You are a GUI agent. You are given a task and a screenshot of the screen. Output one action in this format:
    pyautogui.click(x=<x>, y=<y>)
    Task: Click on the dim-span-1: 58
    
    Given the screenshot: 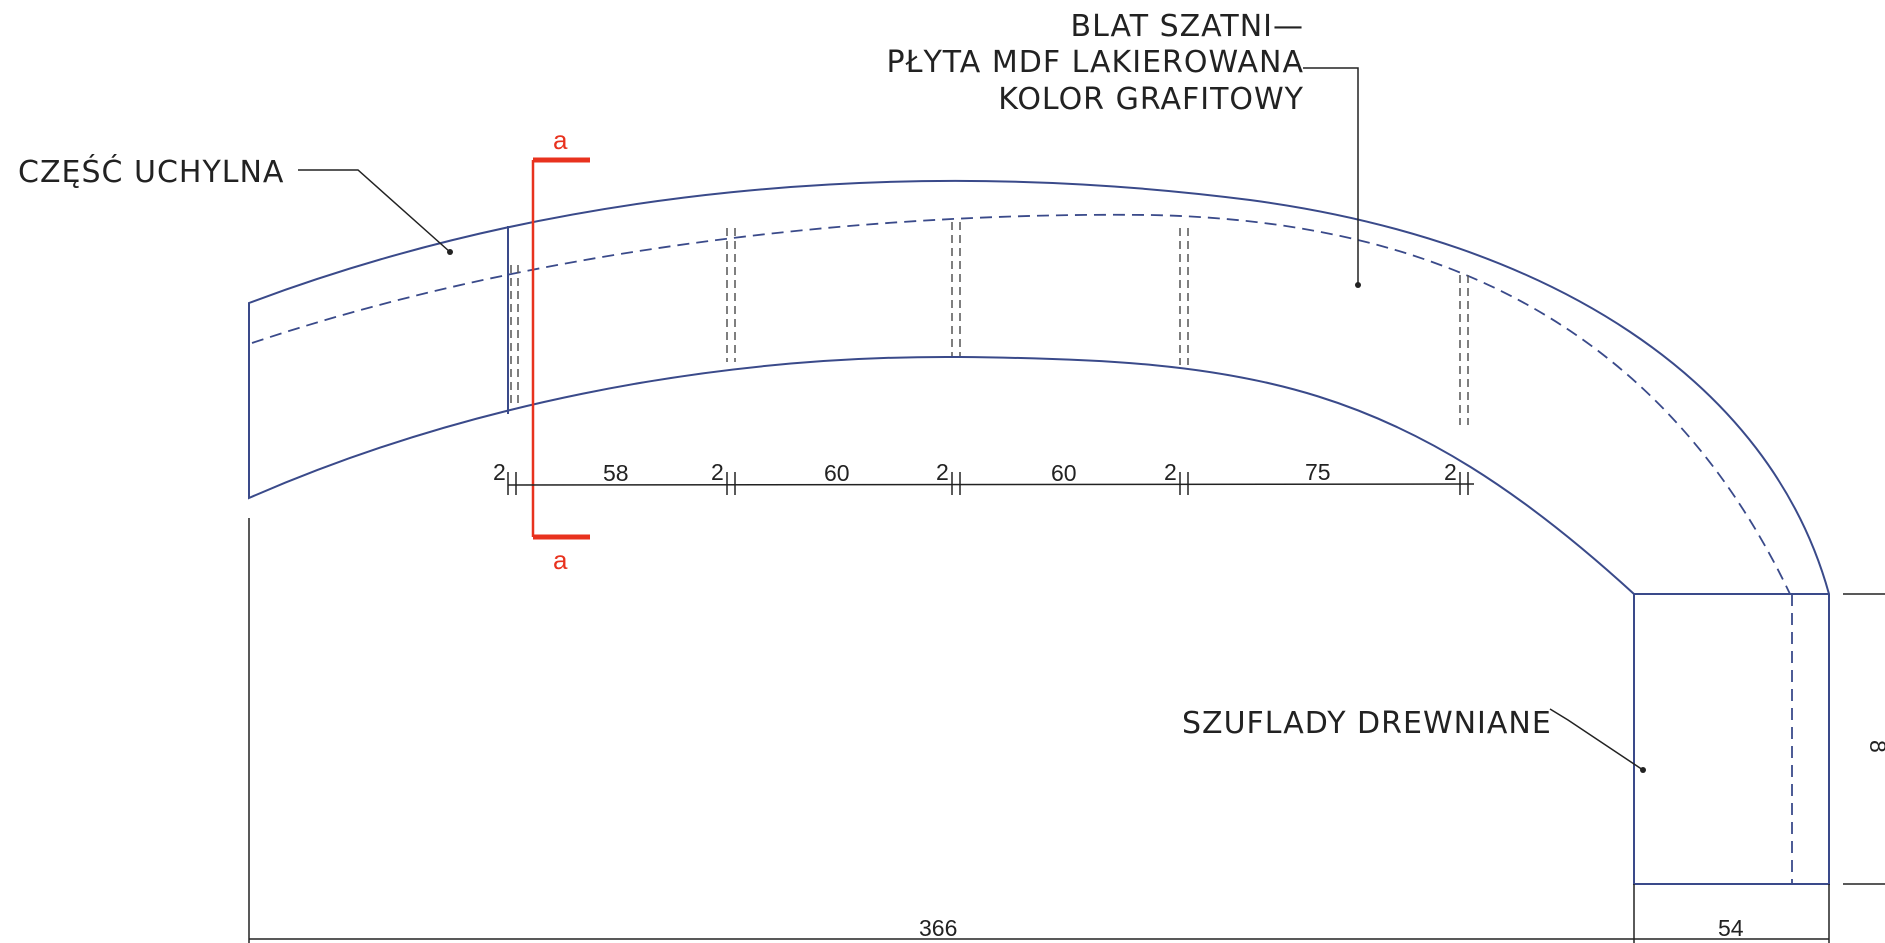 What is the action you would take?
    pyautogui.click(x=616, y=473)
    